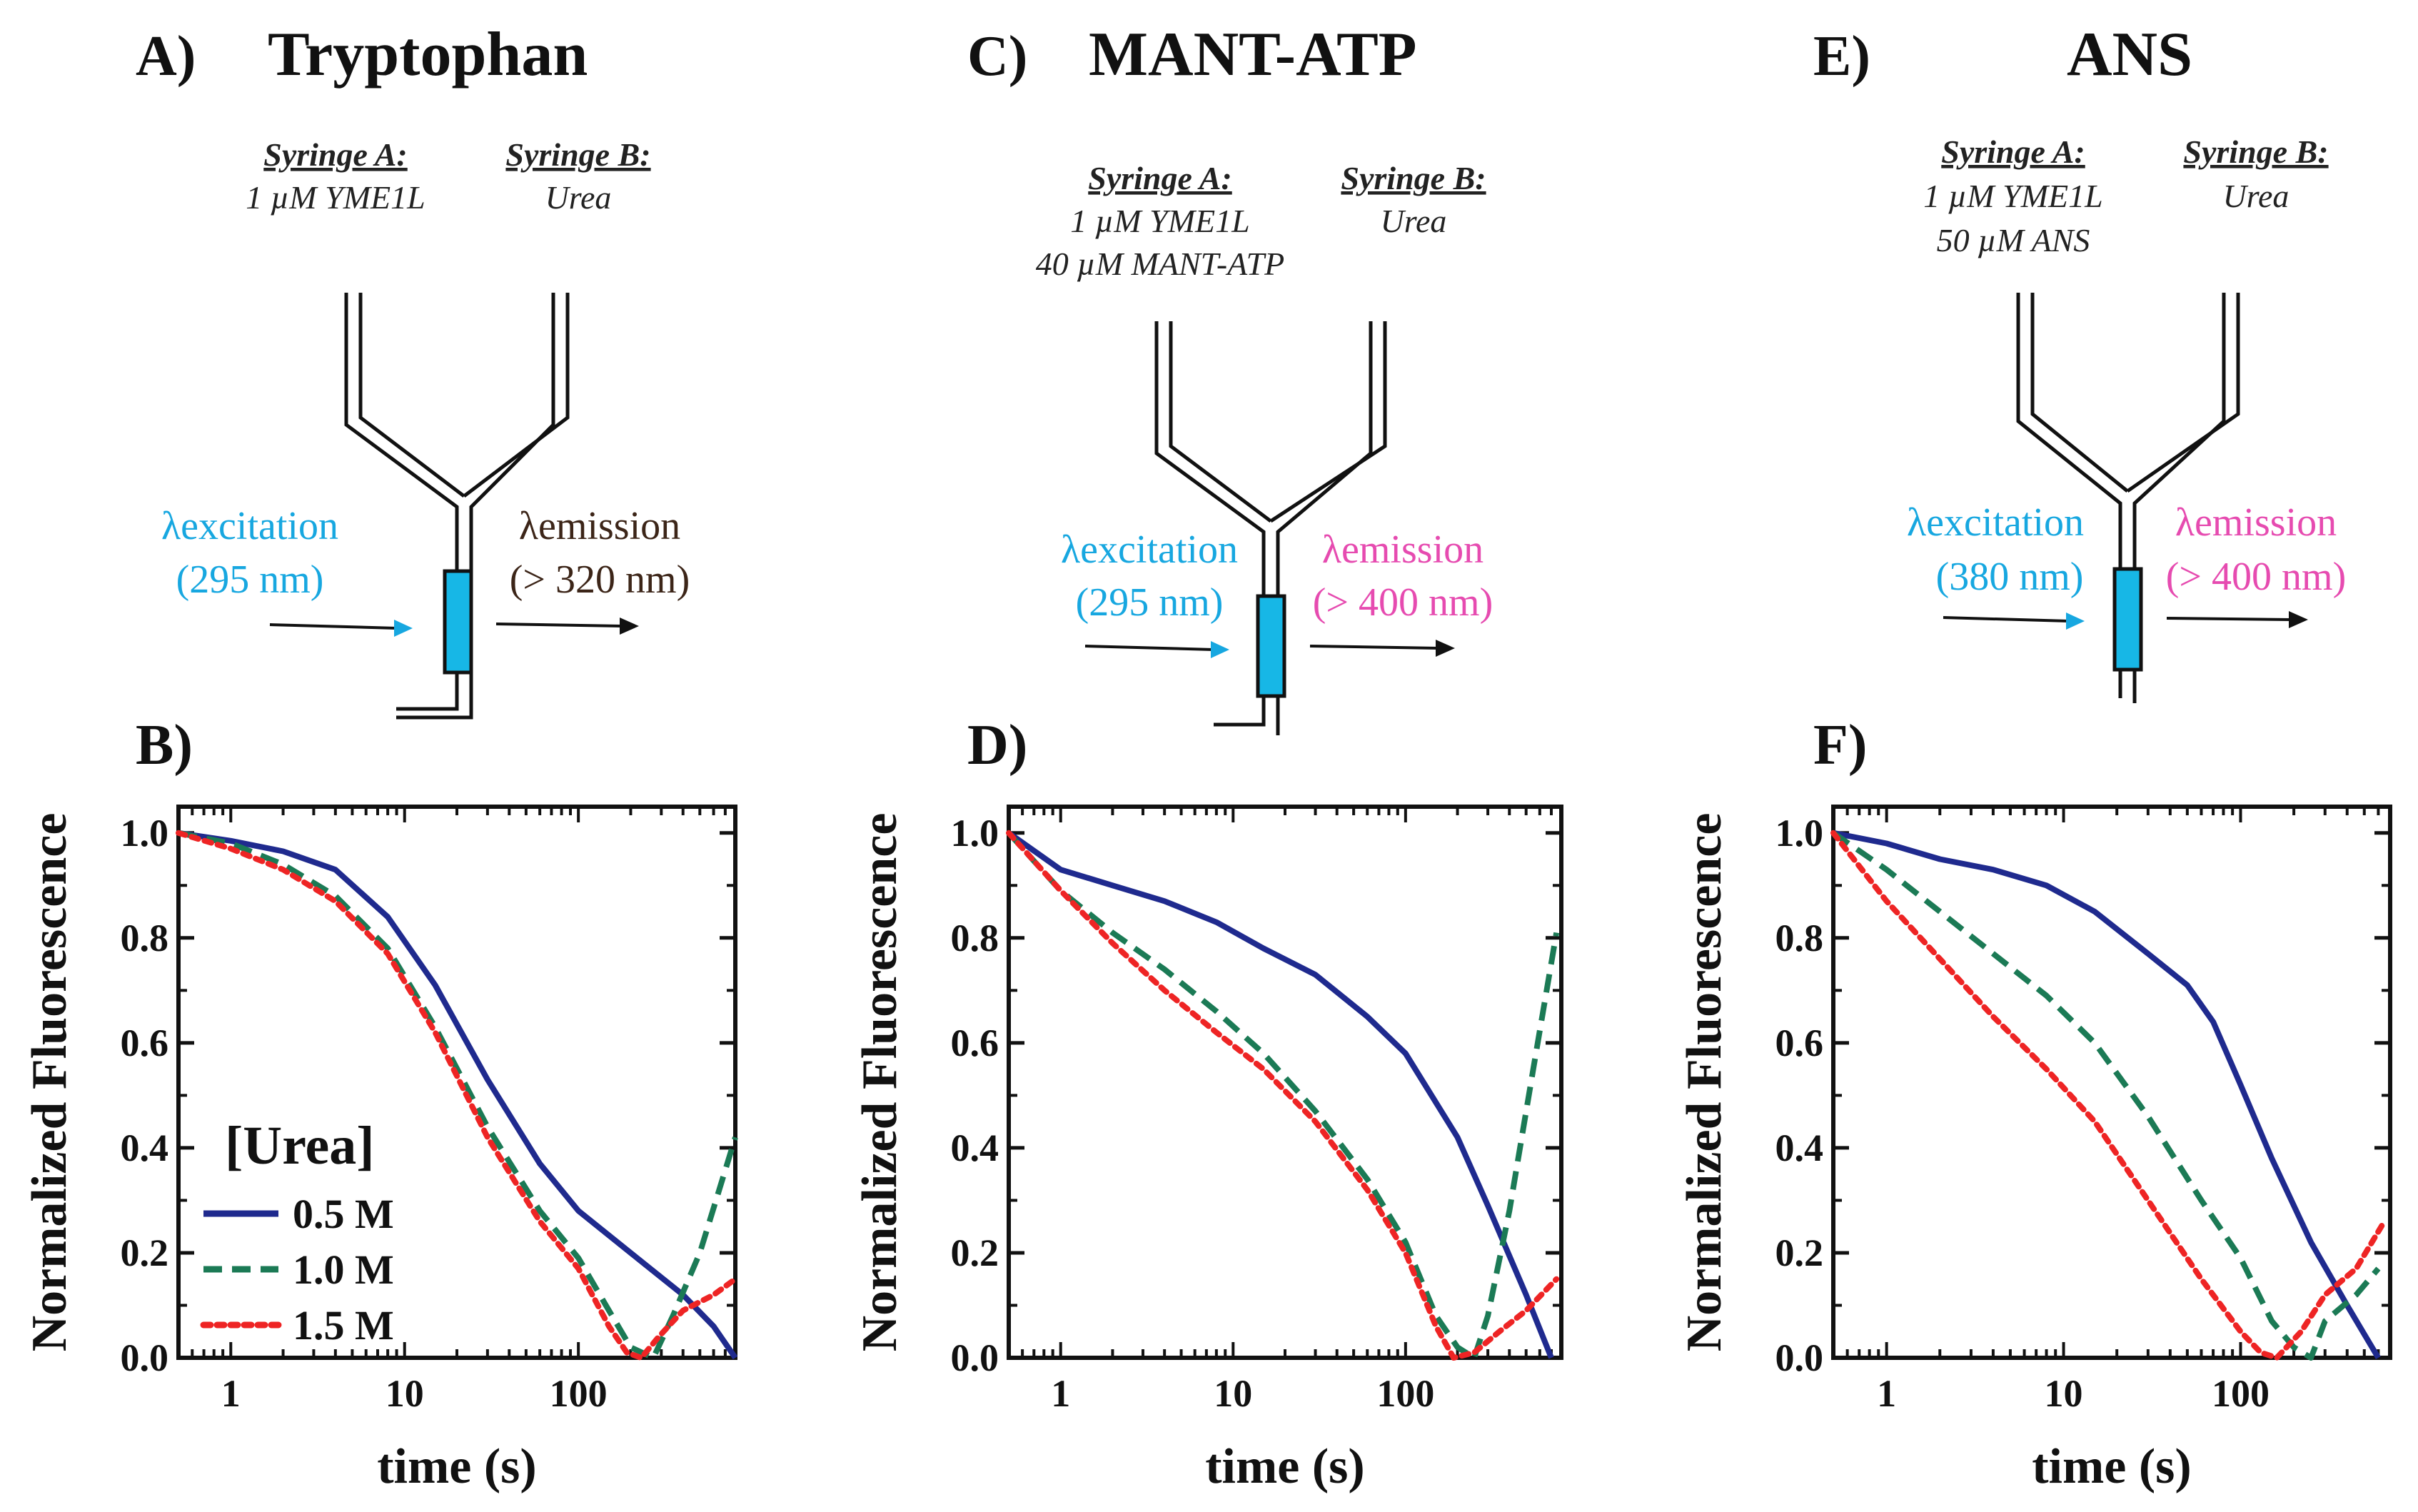 The image size is (2418, 1512). What do you see at coordinates (2128, 498) in the screenshot?
I see `mixer-tubing-e` at bounding box center [2128, 498].